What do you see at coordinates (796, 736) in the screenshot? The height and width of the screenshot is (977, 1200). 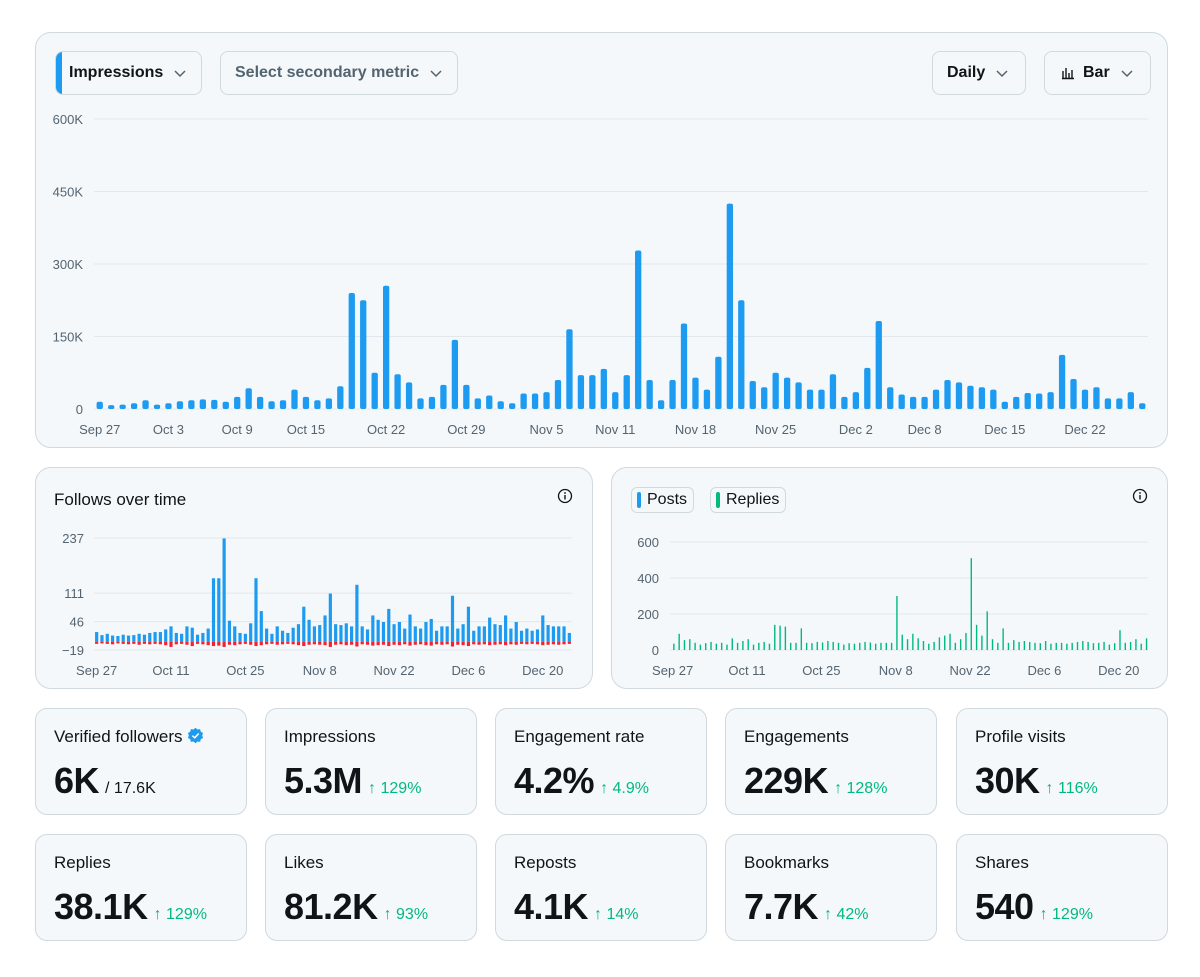 I see `stat-label: Engagements` at bounding box center [796, 736].